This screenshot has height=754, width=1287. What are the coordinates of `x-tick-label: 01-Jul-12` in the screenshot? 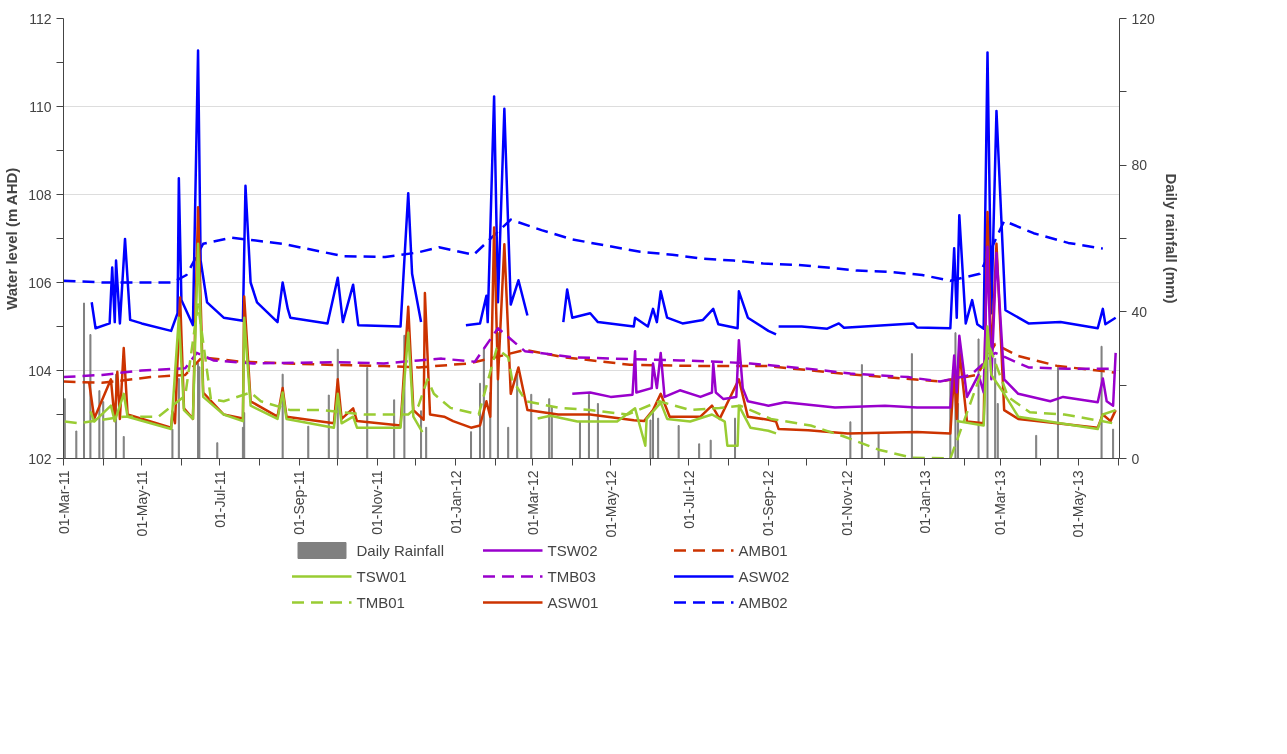 It's located at (688, 499).